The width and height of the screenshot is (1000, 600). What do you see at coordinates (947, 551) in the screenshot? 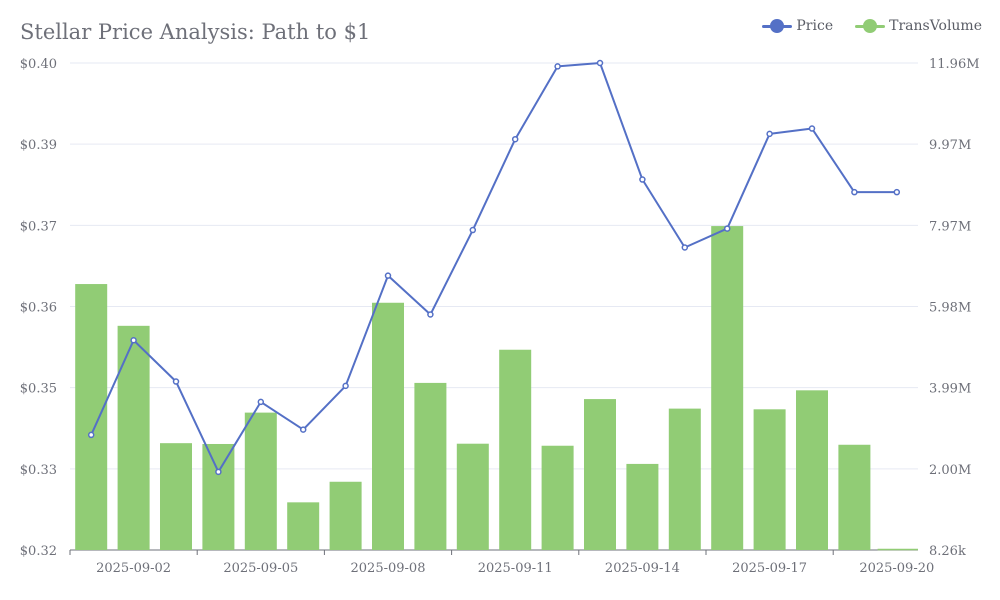
I see `y-right-tick-label: 8.26k` at bounding box center [947, 551].